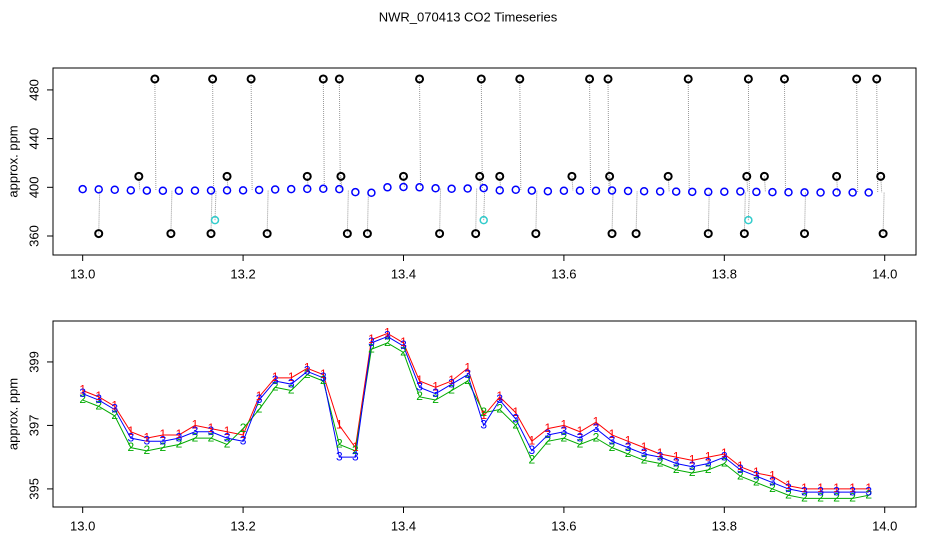 This screenshot has height=540, width=936. I want to click on y-tick-label: 399, so click(33, 362).